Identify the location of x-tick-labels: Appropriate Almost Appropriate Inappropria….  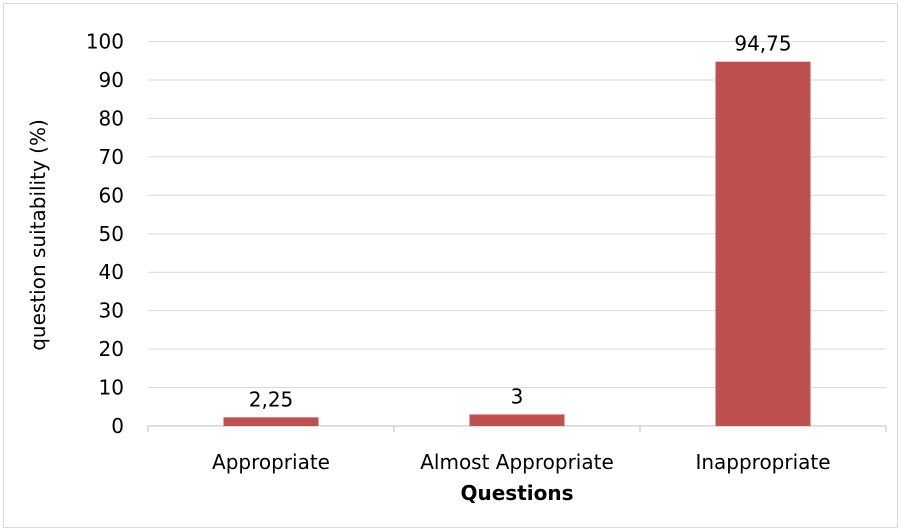
(521, 462).